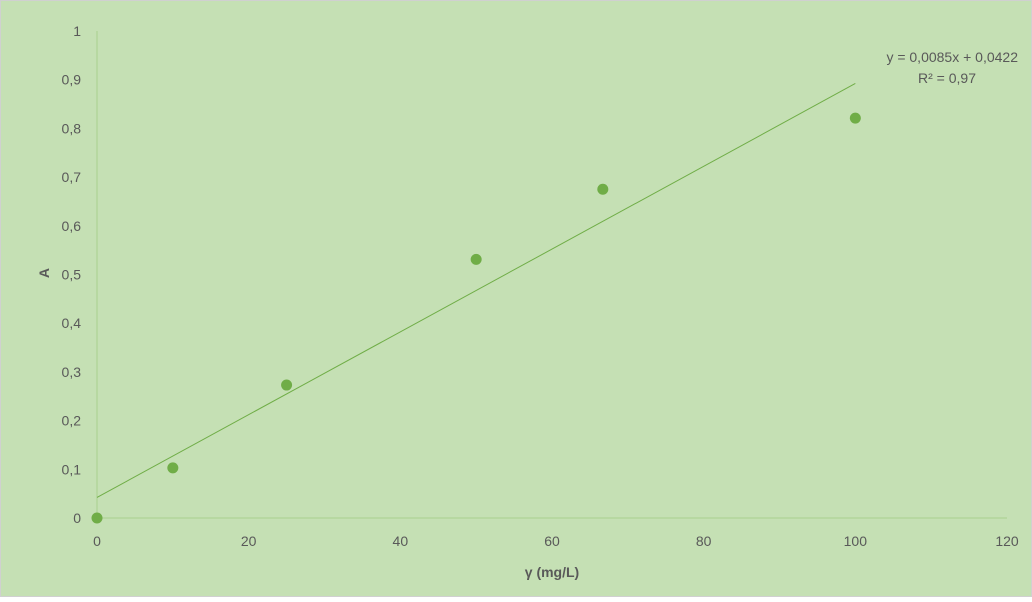 This screenshot has height=602, width=1032. Describe the element at coordinates (72, 323) in the screenshot. I see `y-tick-label: 0,4` at that location.